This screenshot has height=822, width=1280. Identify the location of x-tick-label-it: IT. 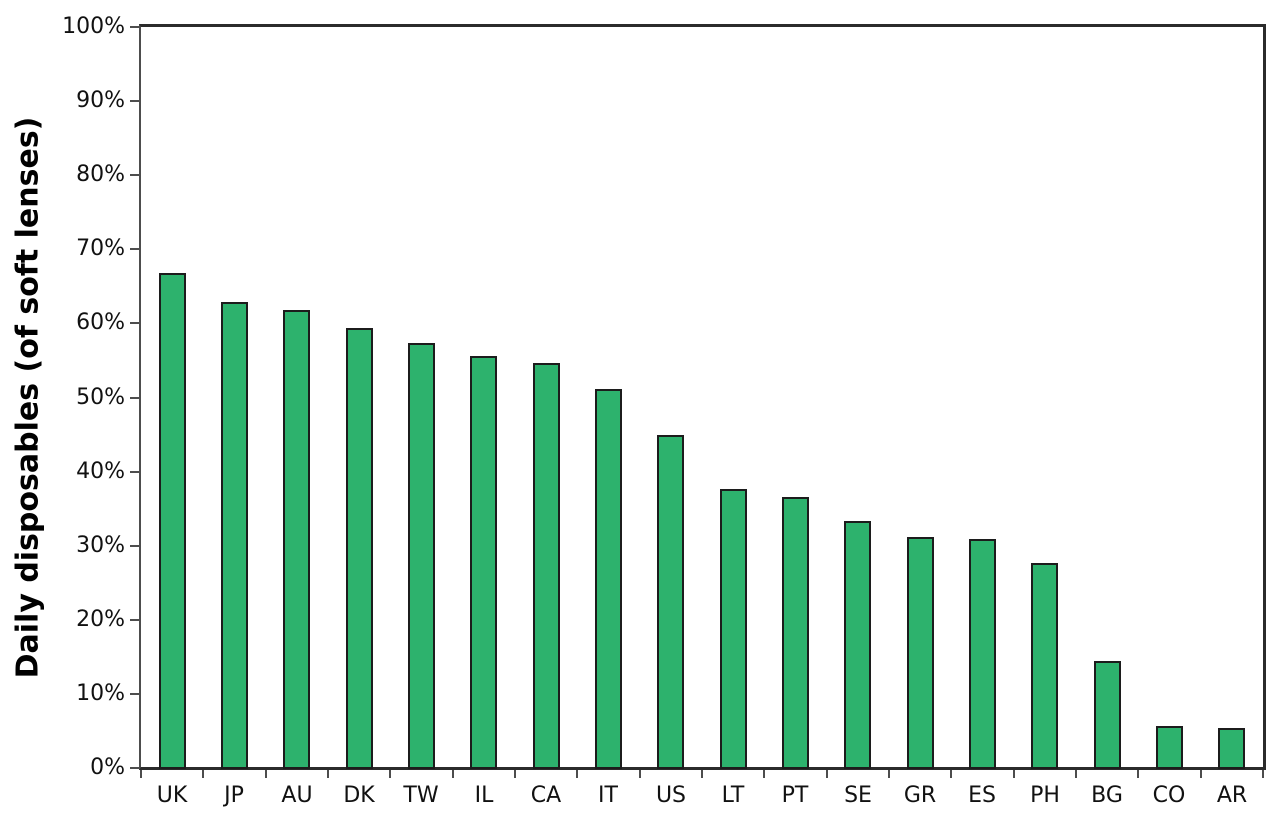
(608, 795).